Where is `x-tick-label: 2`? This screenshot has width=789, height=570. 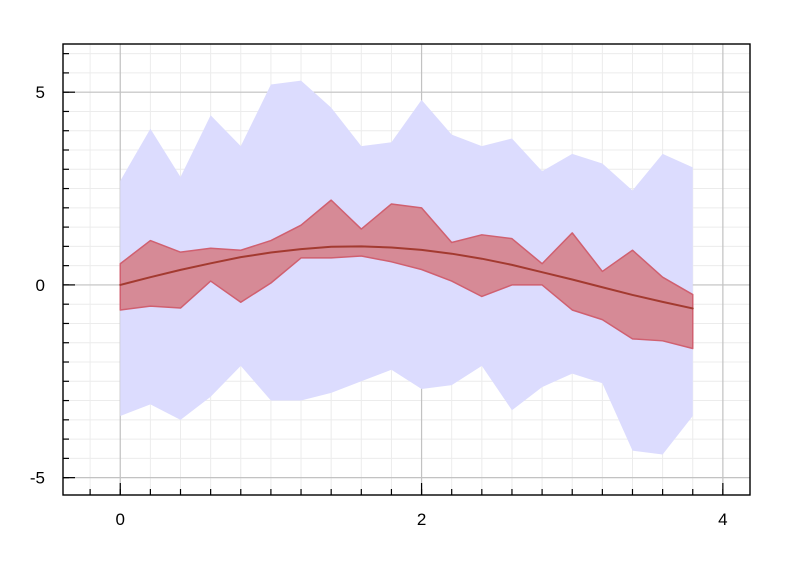
x-tick-label: 2 is located at coordinates (421, 519).